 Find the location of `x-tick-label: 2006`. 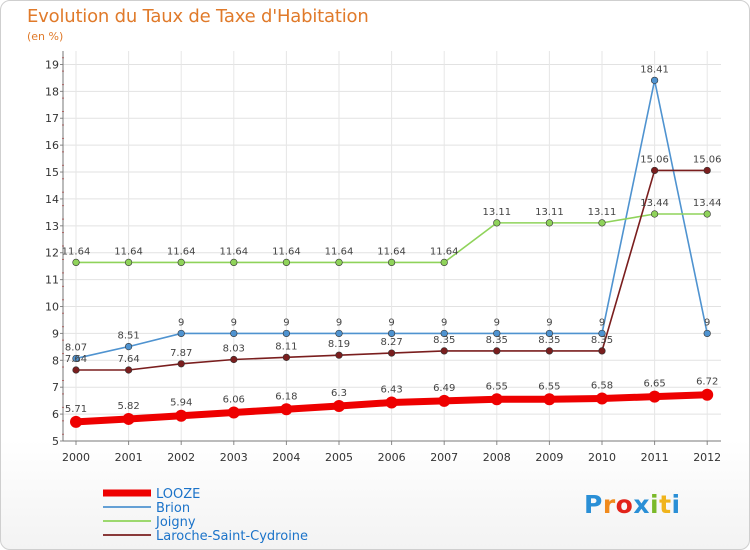

x-tick-label: 2006 is located at coordinates (392, 457).